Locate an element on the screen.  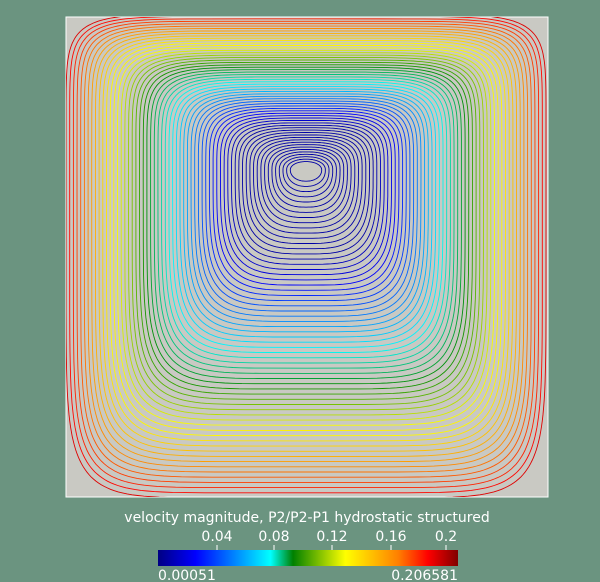
colorbar-max-label: 0.206581 is located at coordinates (424, 575).